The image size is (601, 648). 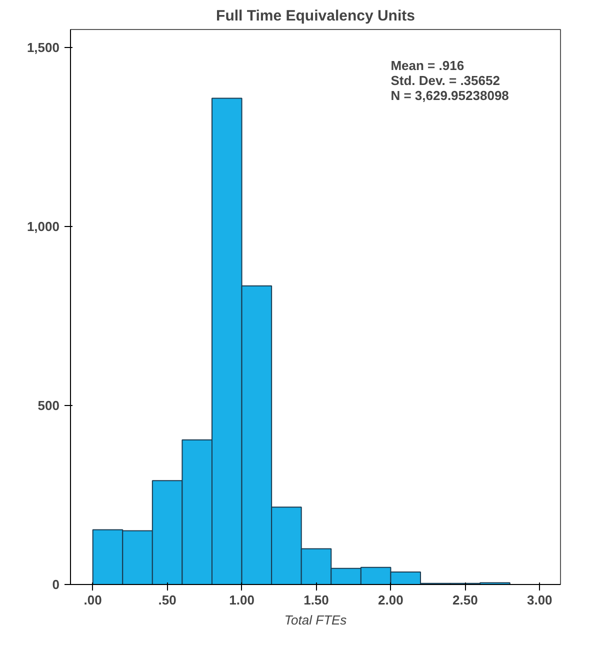 What do you see at coordinates (316, 600) in the screenshot?
I see `x-tick-label: 1.50` at bounding box center [316, 600].